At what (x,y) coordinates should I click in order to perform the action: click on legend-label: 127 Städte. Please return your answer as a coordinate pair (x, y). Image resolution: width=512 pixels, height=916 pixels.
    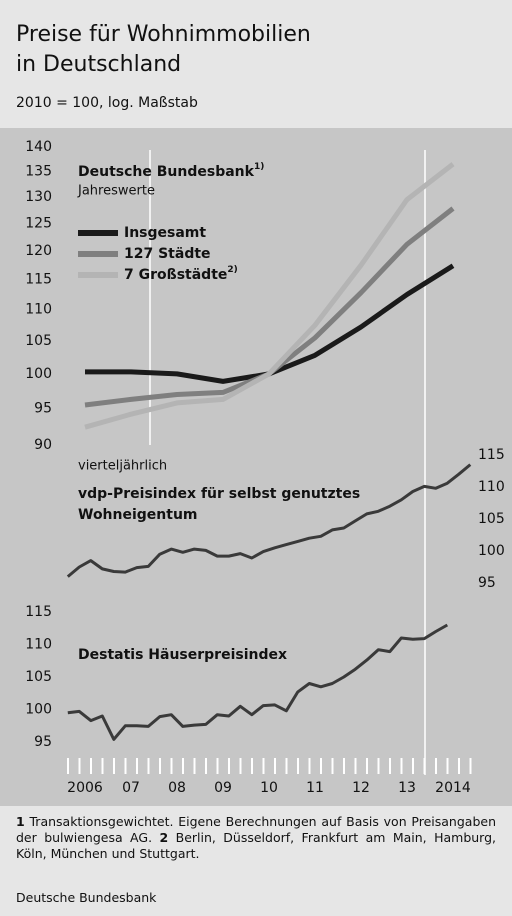
    Looking at the image, I should click on (167, 254).